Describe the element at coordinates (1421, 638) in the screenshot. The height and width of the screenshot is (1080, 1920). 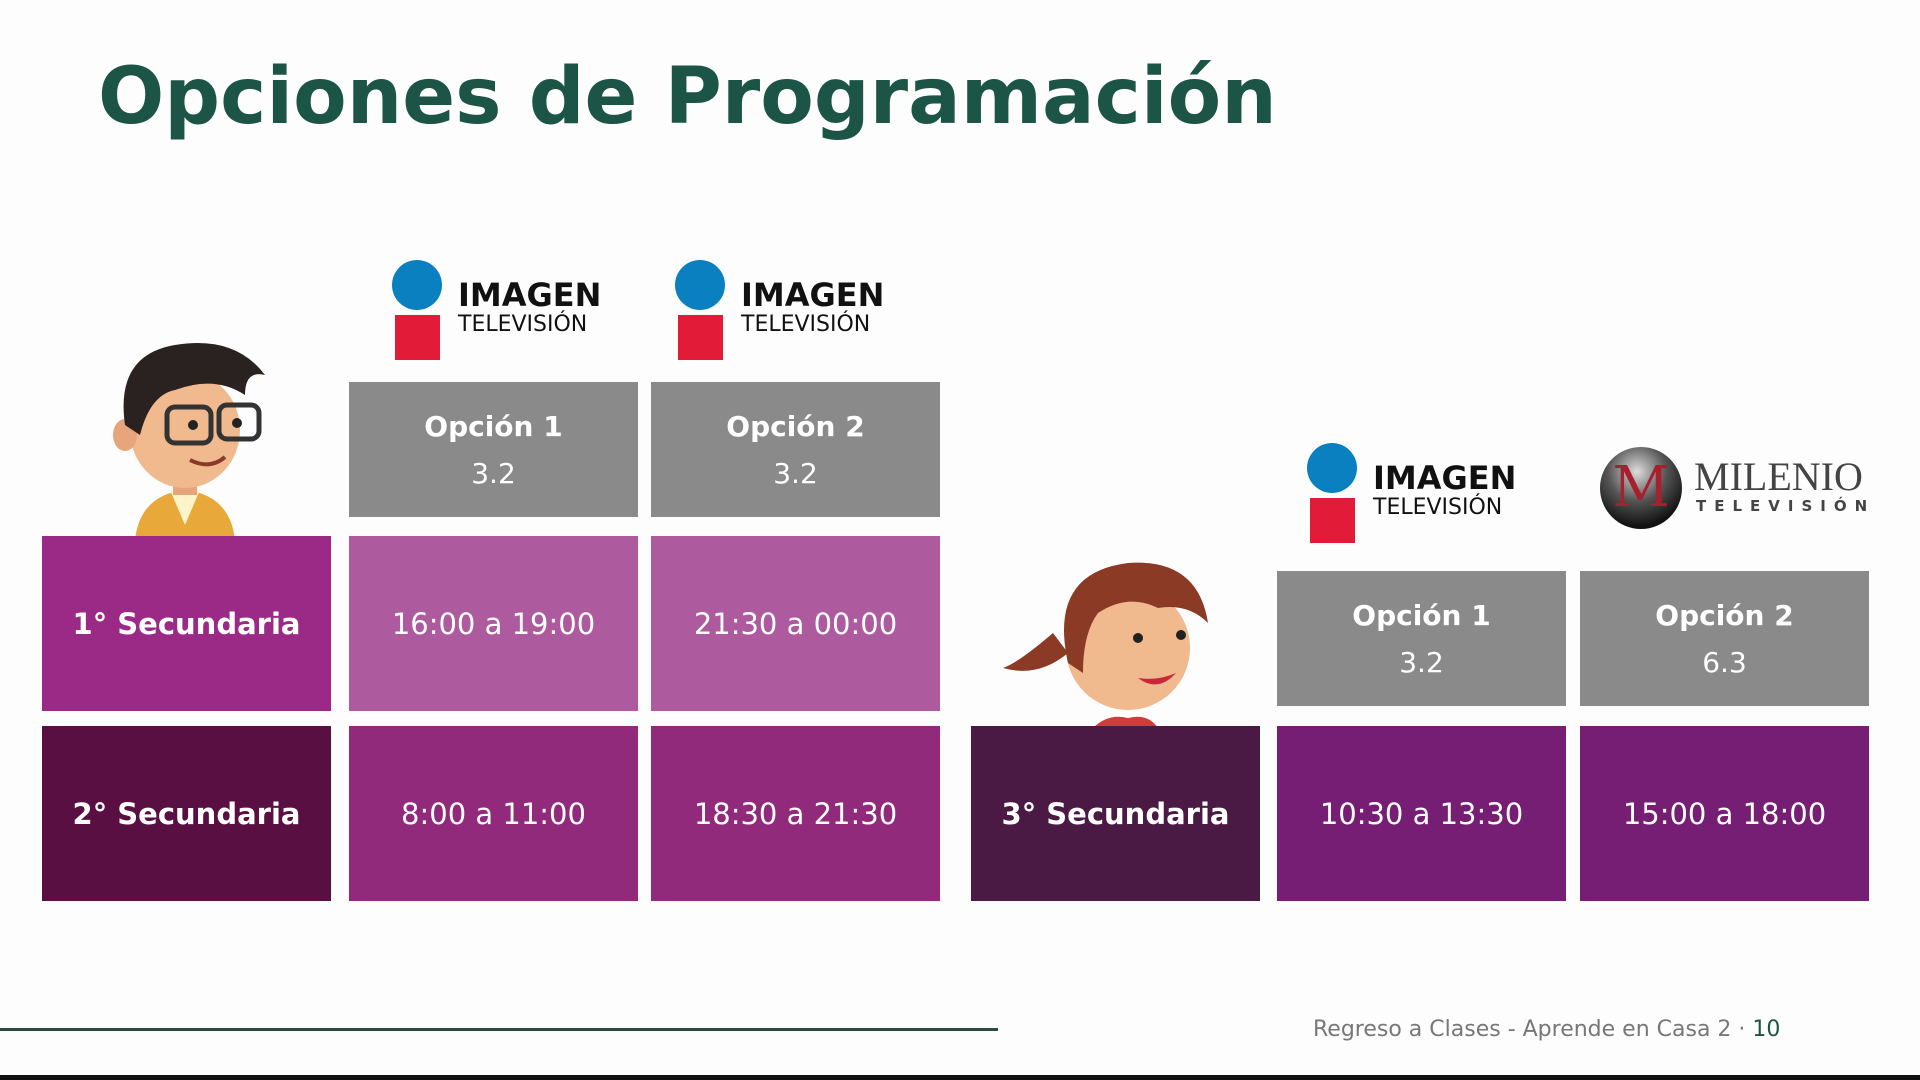
I see `right-header-opcion-1: Opción 1 3.2` at that location.